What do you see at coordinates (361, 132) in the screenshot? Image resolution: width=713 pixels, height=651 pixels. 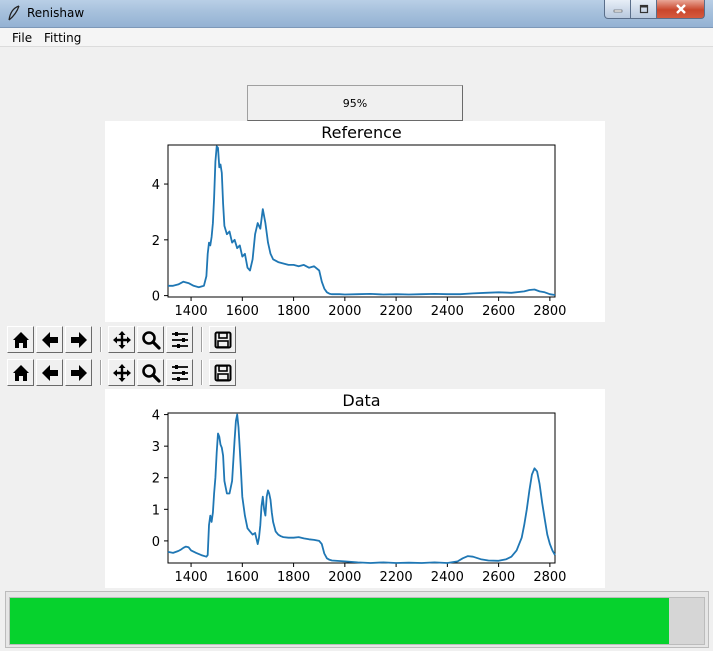 I see `chart-title: Reference` at bounding box center [361, 132].